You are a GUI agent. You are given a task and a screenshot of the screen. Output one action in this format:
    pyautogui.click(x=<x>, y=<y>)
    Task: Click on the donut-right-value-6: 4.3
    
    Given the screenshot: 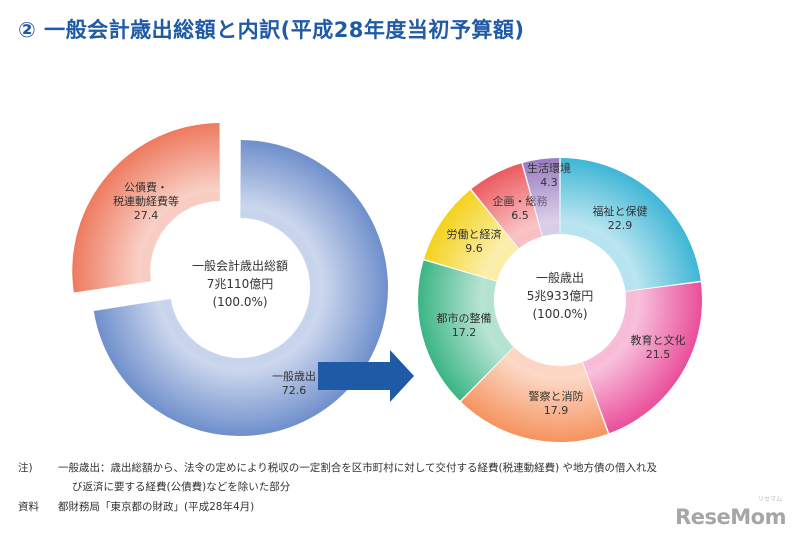 What is the action you would take?
    pyautogui.click(x=549, y=182)
    